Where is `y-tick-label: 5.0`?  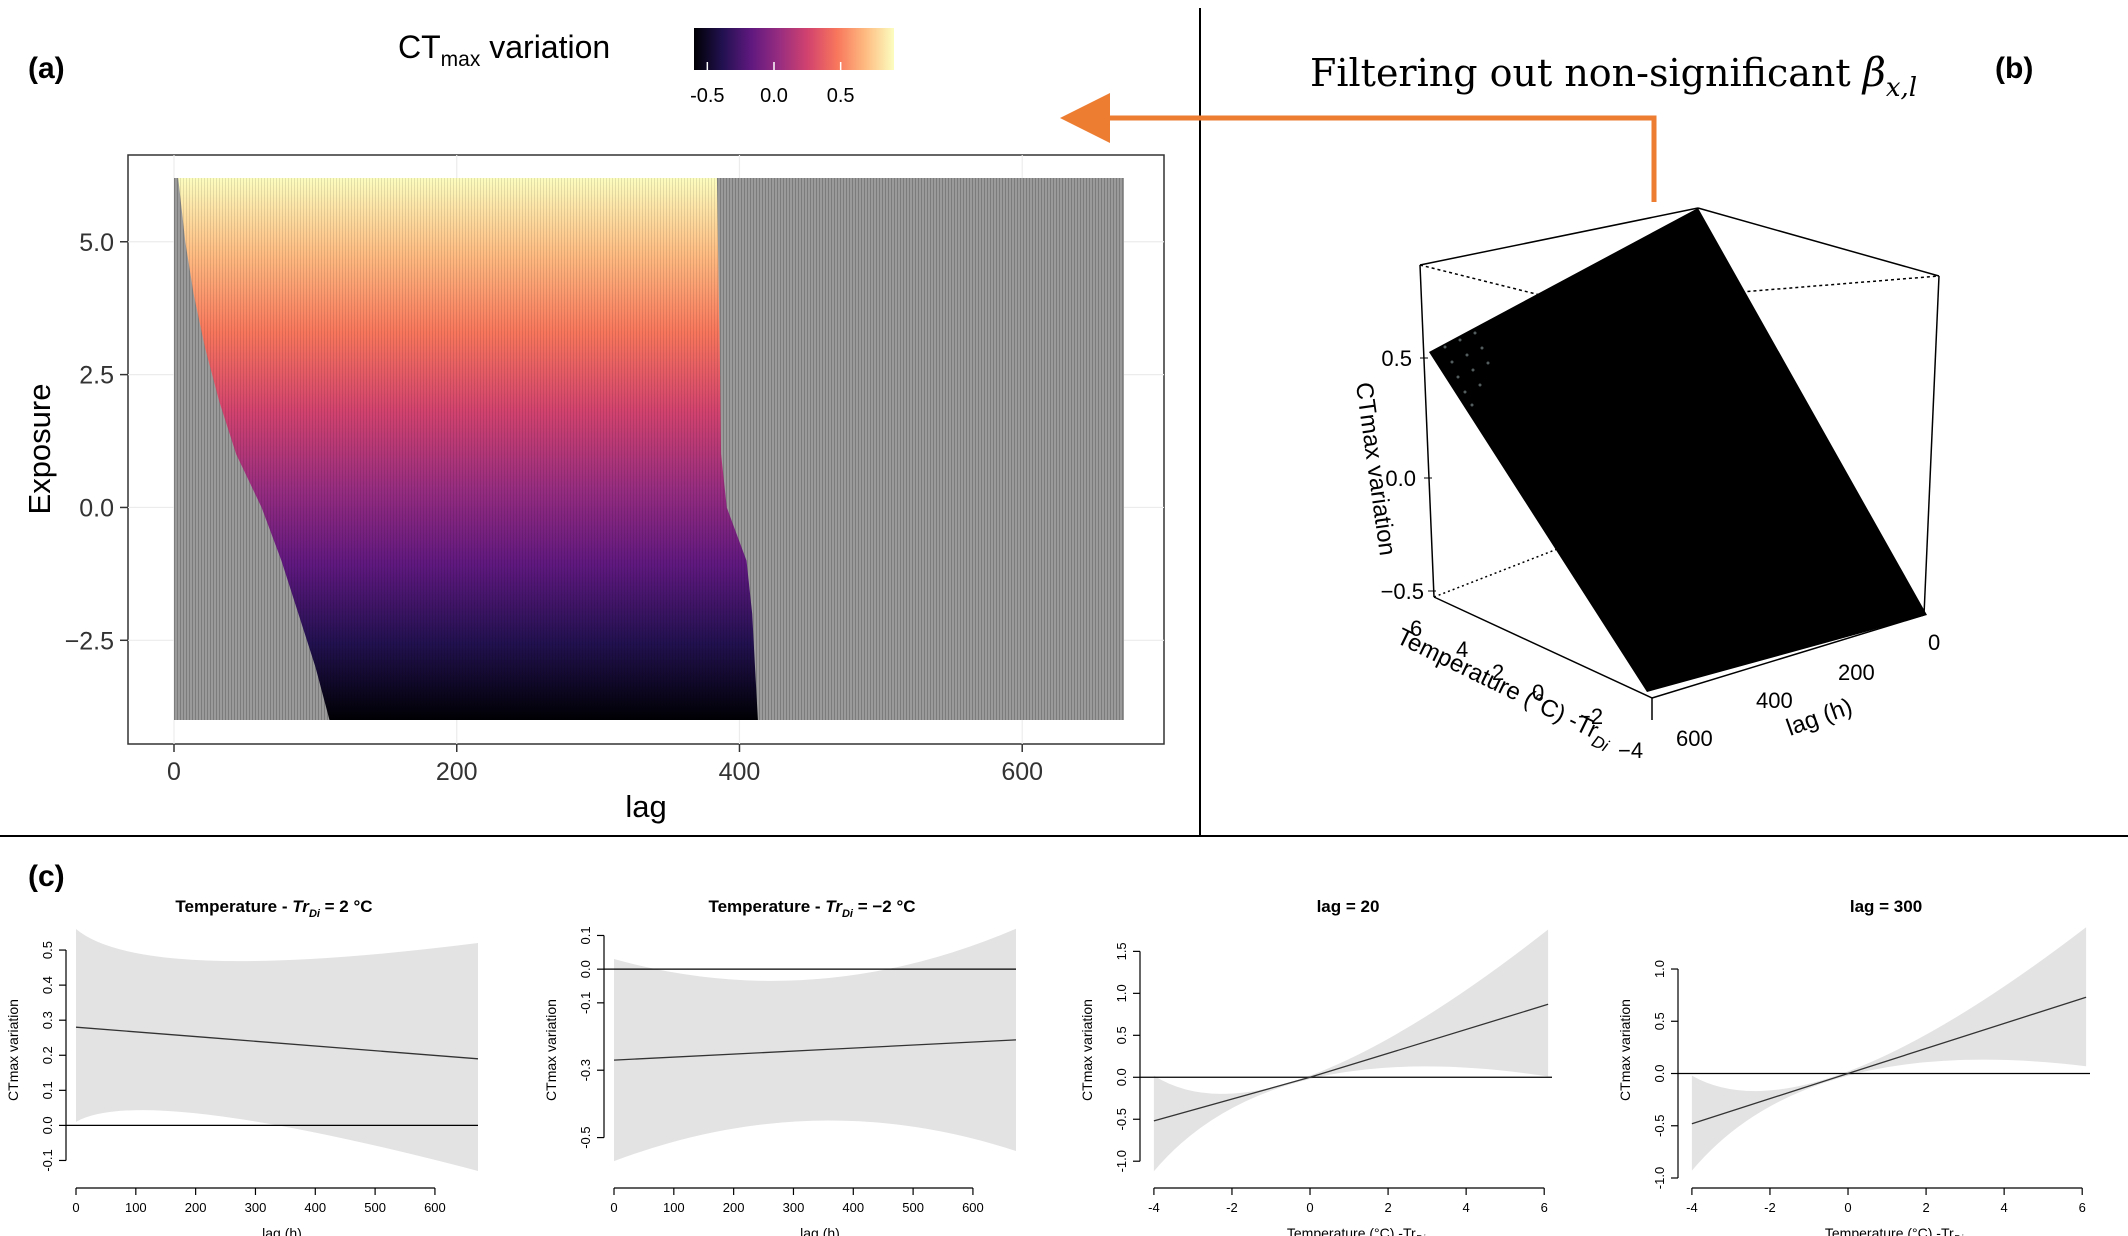 y-tick-label: 5.0 is located at coordinates (96, 243).